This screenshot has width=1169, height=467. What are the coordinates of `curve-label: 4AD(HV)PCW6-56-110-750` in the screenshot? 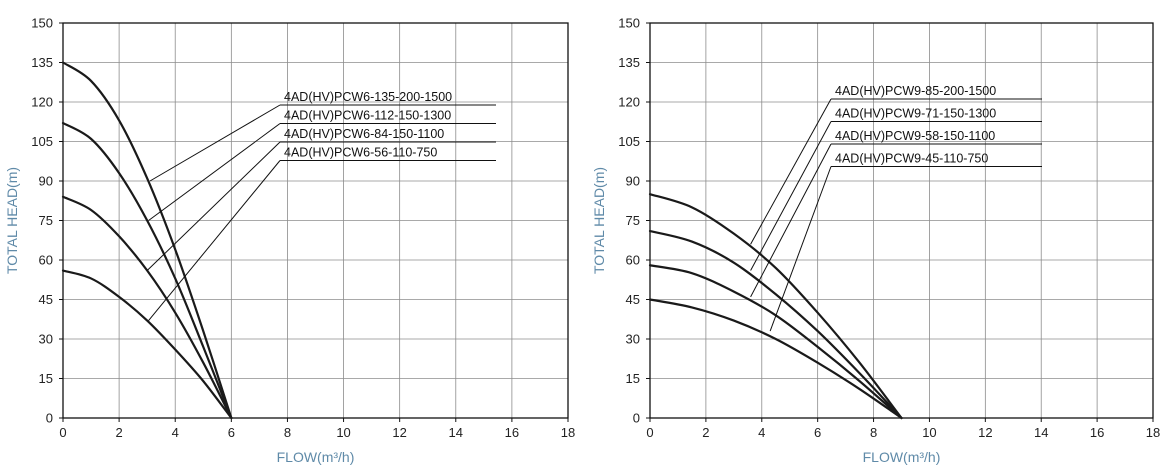 It's located at (360, 153).